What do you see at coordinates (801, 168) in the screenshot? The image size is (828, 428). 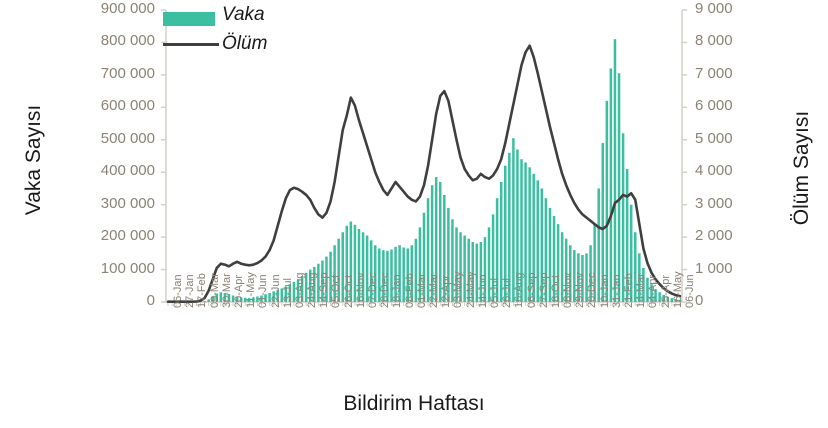 I see `y-axis-right-title: Ölüm Sayısı` at bounding box center [801, 168].